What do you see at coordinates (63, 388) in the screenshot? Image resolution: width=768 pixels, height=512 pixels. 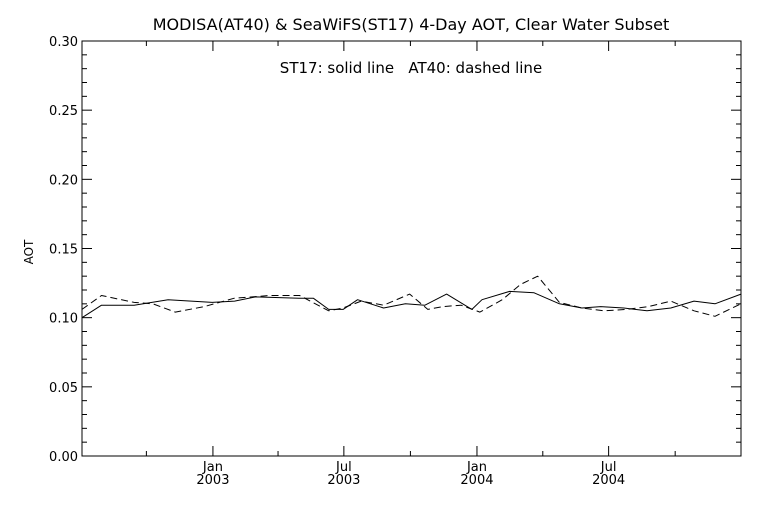 I see `y-tick-label: 0.05` at bounding box center [63, 388].